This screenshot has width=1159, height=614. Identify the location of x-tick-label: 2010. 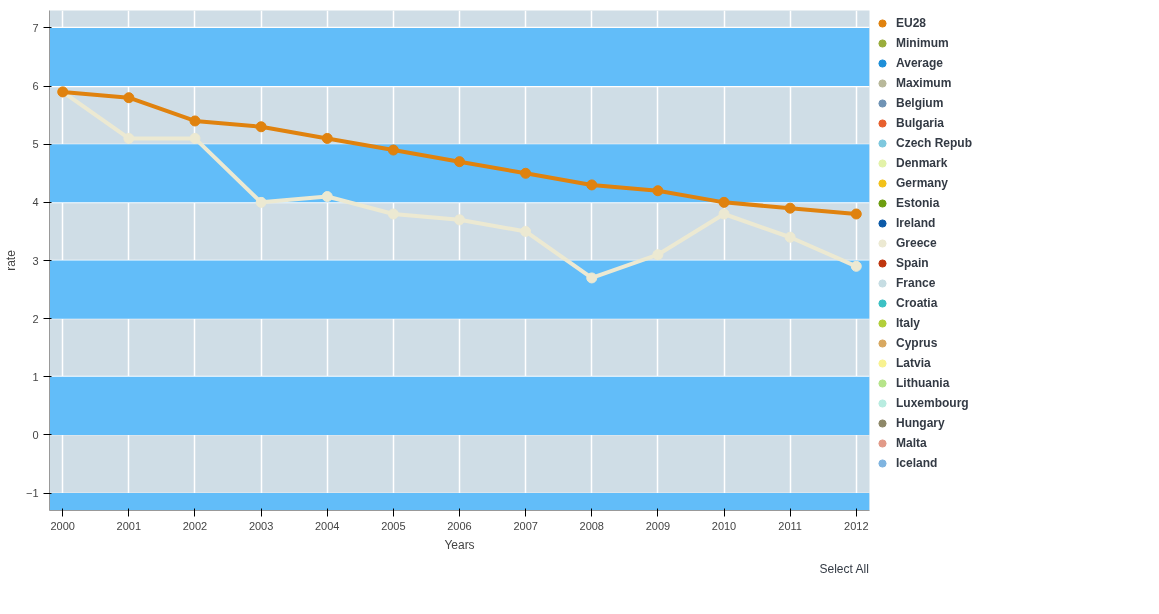
(724, 525).